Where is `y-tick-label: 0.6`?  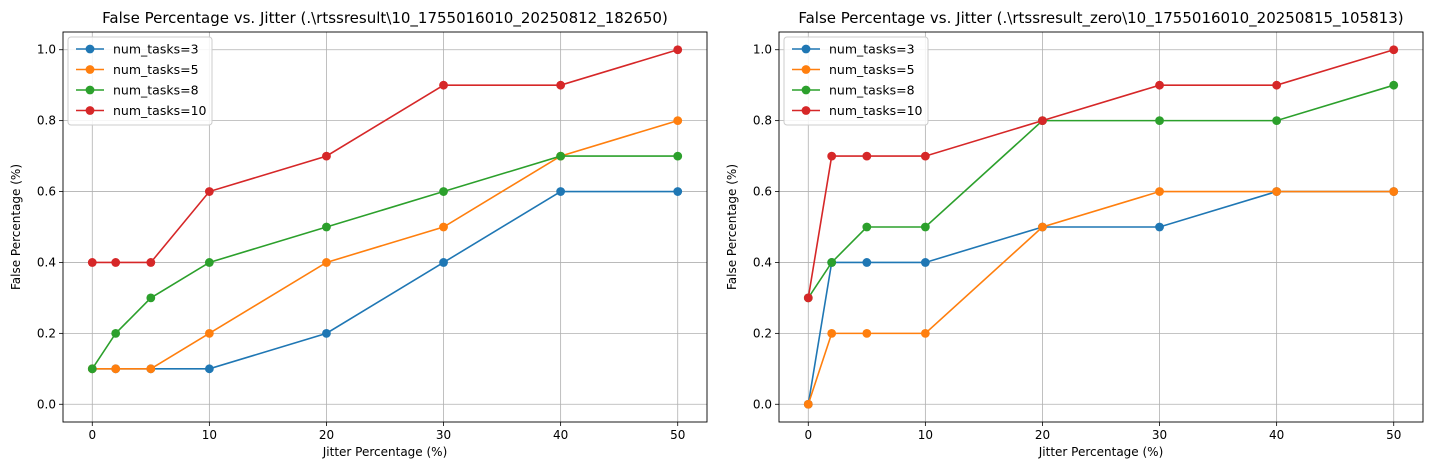
y-tick-label: 0.6 is located at coordinates (762, 192).